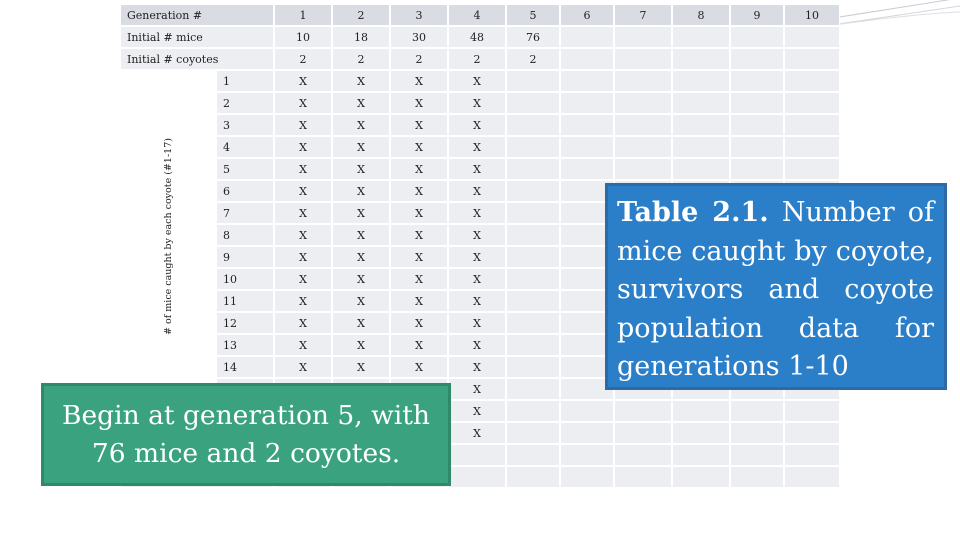 This screenshot has width=960, height=540. I want to click on initial-coyotes-label: Initial # coyotes, so click(197, 59).